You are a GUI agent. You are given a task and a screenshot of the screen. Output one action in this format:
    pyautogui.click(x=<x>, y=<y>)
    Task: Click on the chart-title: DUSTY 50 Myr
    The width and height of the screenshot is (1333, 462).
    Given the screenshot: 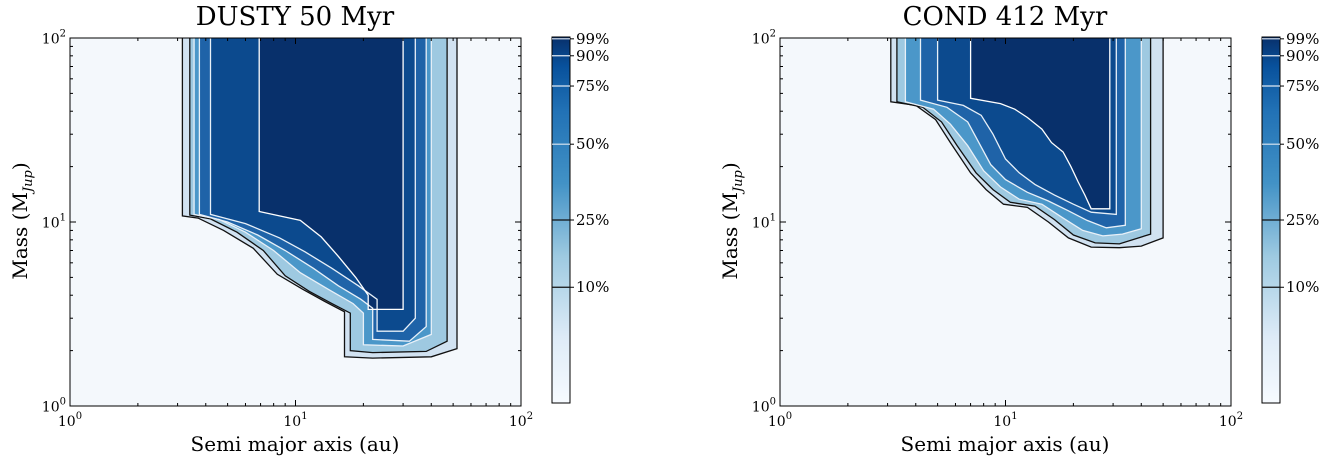 What is the action you would take?
    pyautogui.click(x=295, y=17)
    